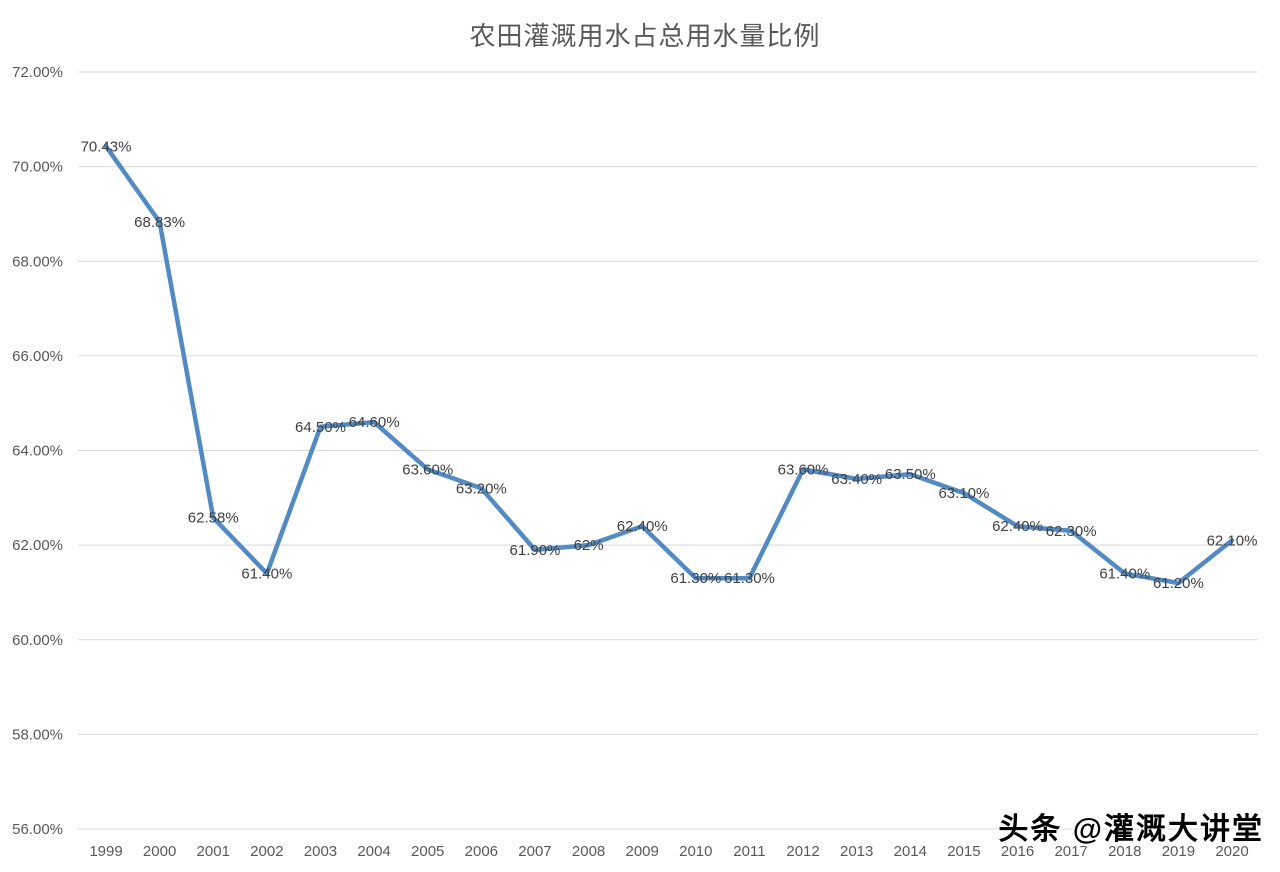 This screenshot has height=872, width=1280. Describe the element at coordinates (856, 479) in the screenshot. I see `data-point-label: 63.40%` at that location.